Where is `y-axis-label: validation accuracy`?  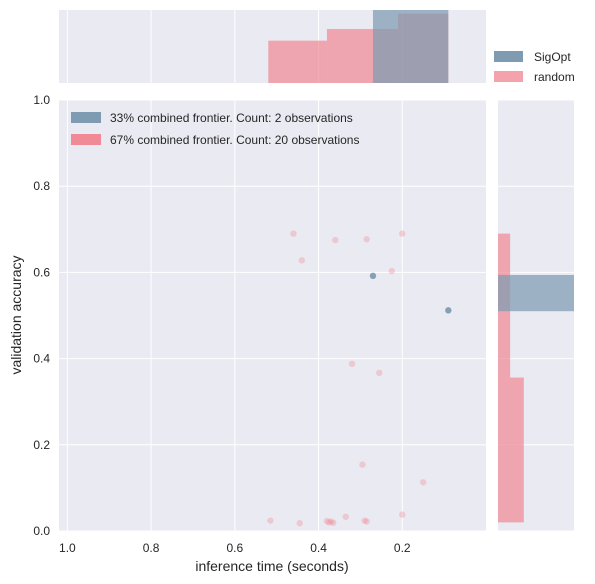 y-axis-label: validation accuracy is located at coordinates (16, 314).